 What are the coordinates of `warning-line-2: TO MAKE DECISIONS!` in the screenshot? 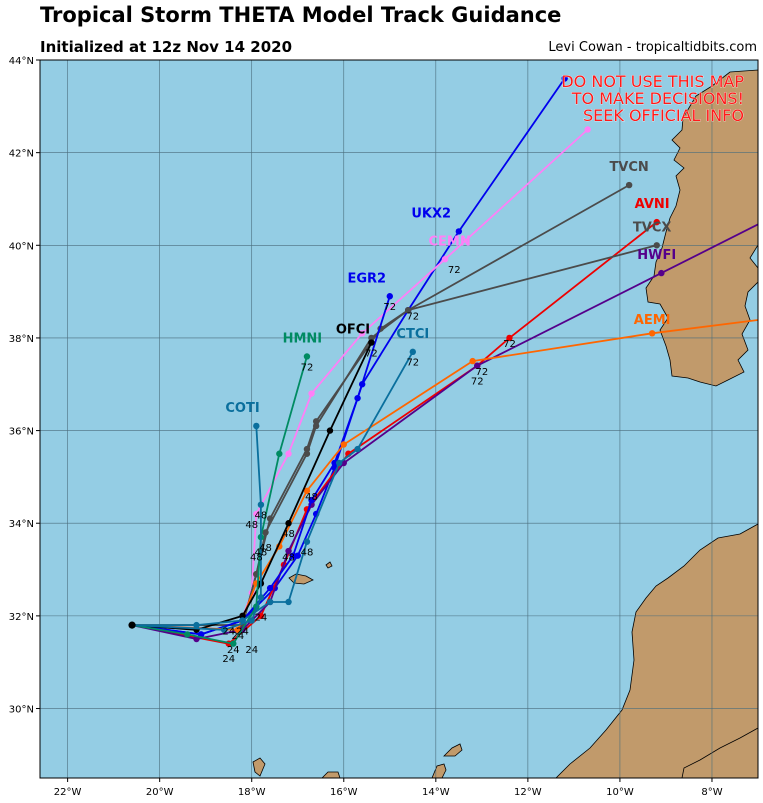 It's located at (657, 98).